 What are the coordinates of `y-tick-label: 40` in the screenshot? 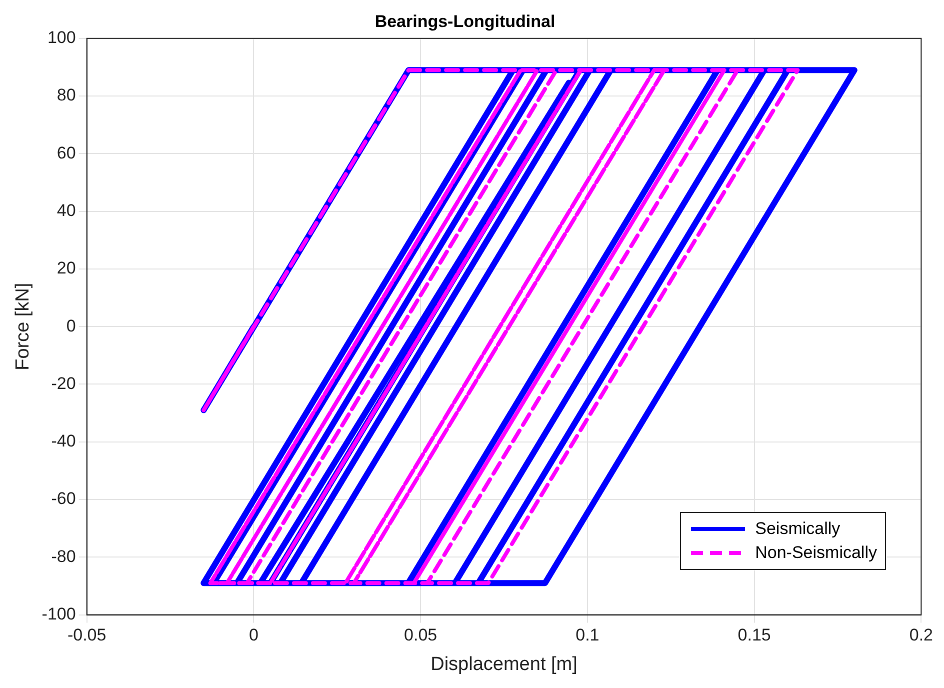 It's located at (66, 210).